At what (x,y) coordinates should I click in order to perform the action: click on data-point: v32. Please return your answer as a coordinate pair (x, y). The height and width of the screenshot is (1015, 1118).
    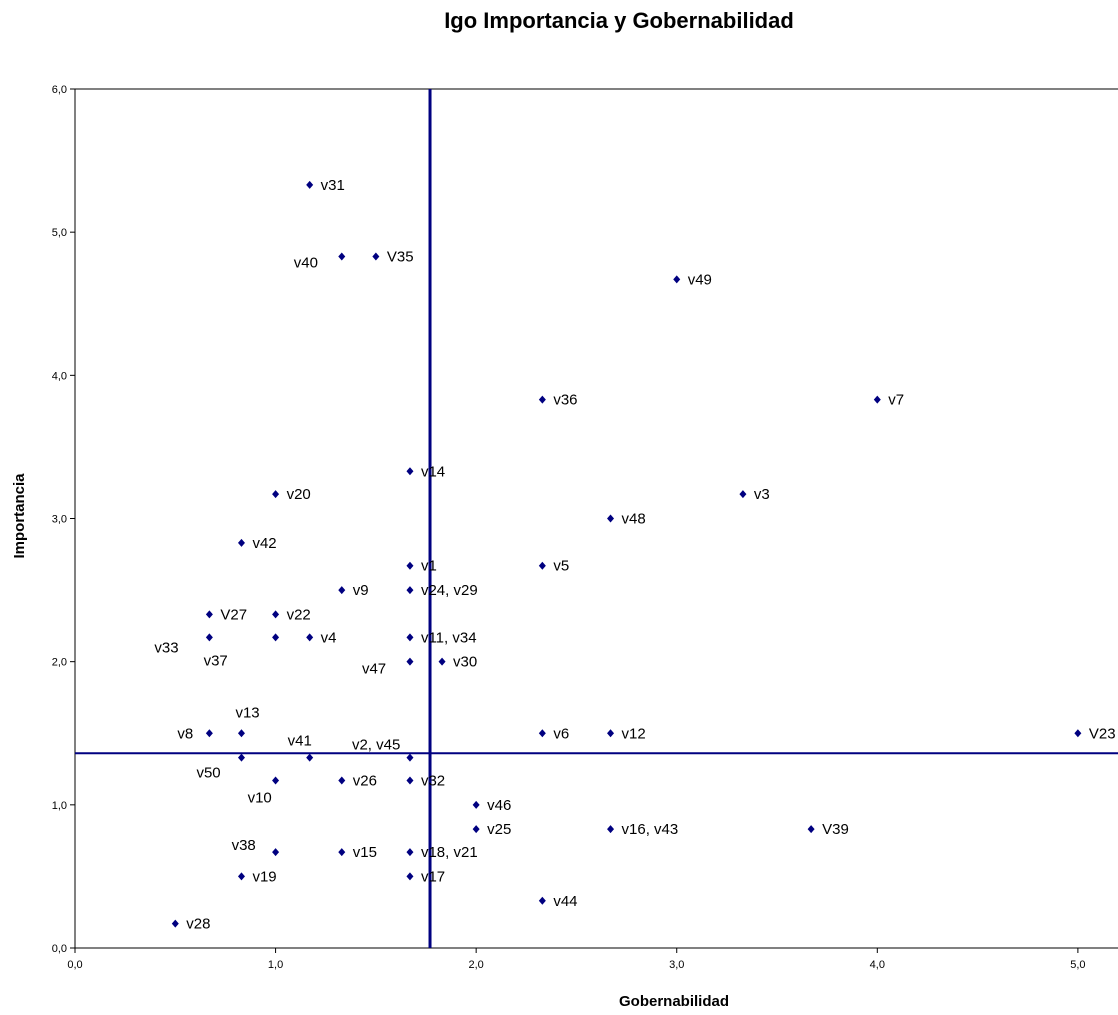
    Looking at the image, I should click on (425, 780).